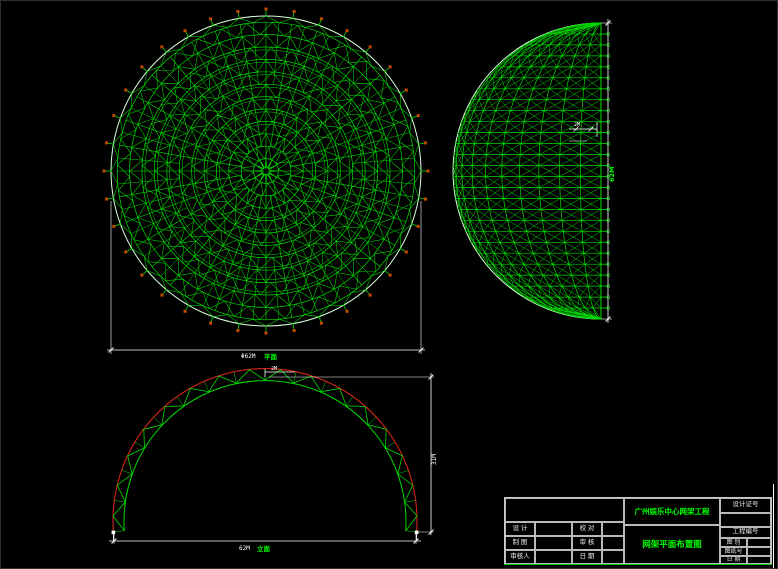  Describe the element at coordinates (553, 543) in the screenshot. I see `drafter-value` at that location.